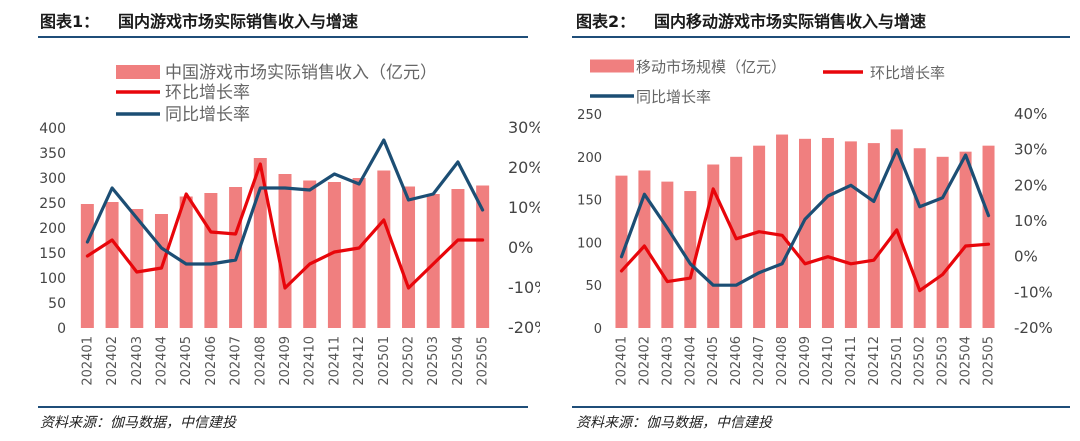 This screenshot has width=1080, height=441. Describe the element at coordinates (520, 247) in the screenshot. I see `right-axis-tick-label: 0%` at that location.